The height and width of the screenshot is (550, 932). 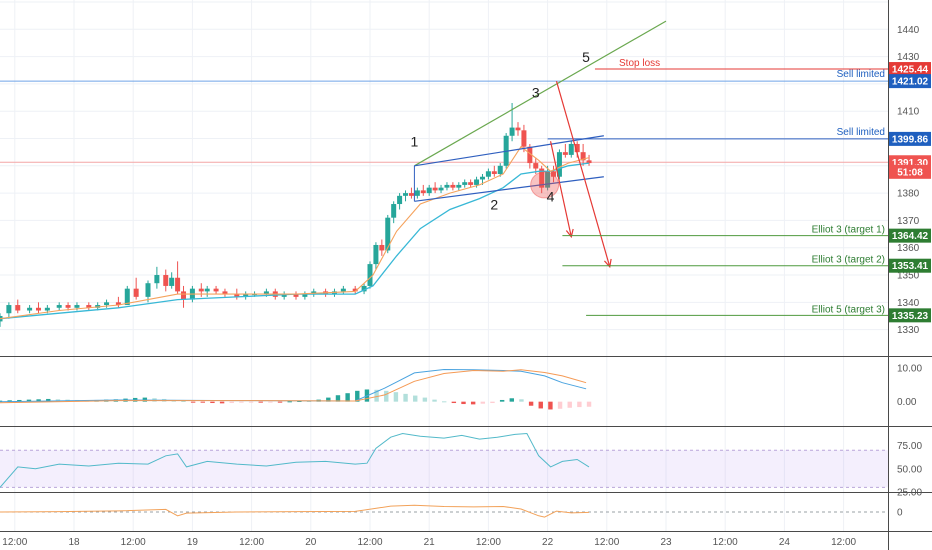 I want to click on wave-4-highlight-circle, so click(x=545, y=185).